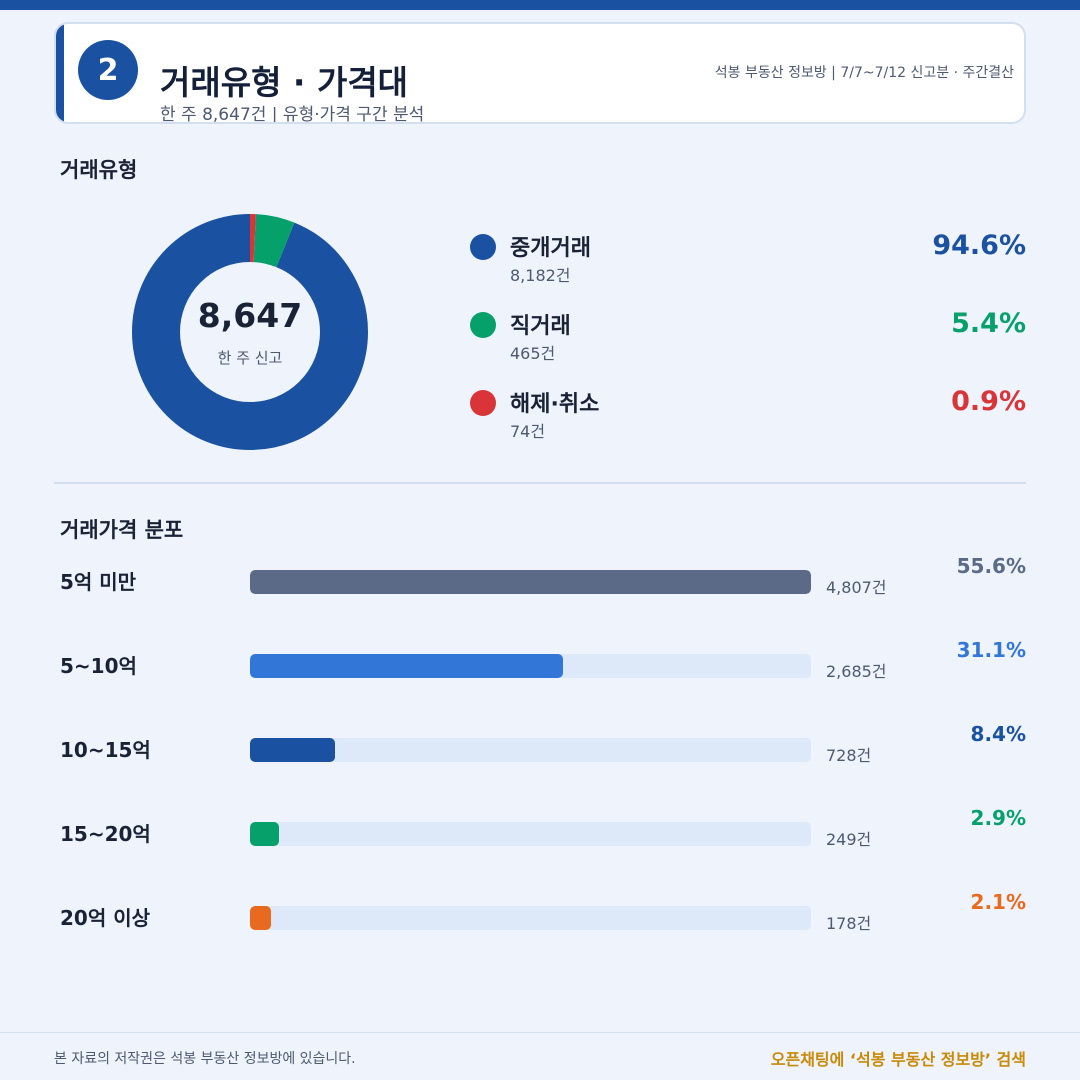 The width and height of the screenshot is (1080, 1080). Describe the element at coordinates (60, 73) in the screenshot. I see `header-accent-stripe` at that location.